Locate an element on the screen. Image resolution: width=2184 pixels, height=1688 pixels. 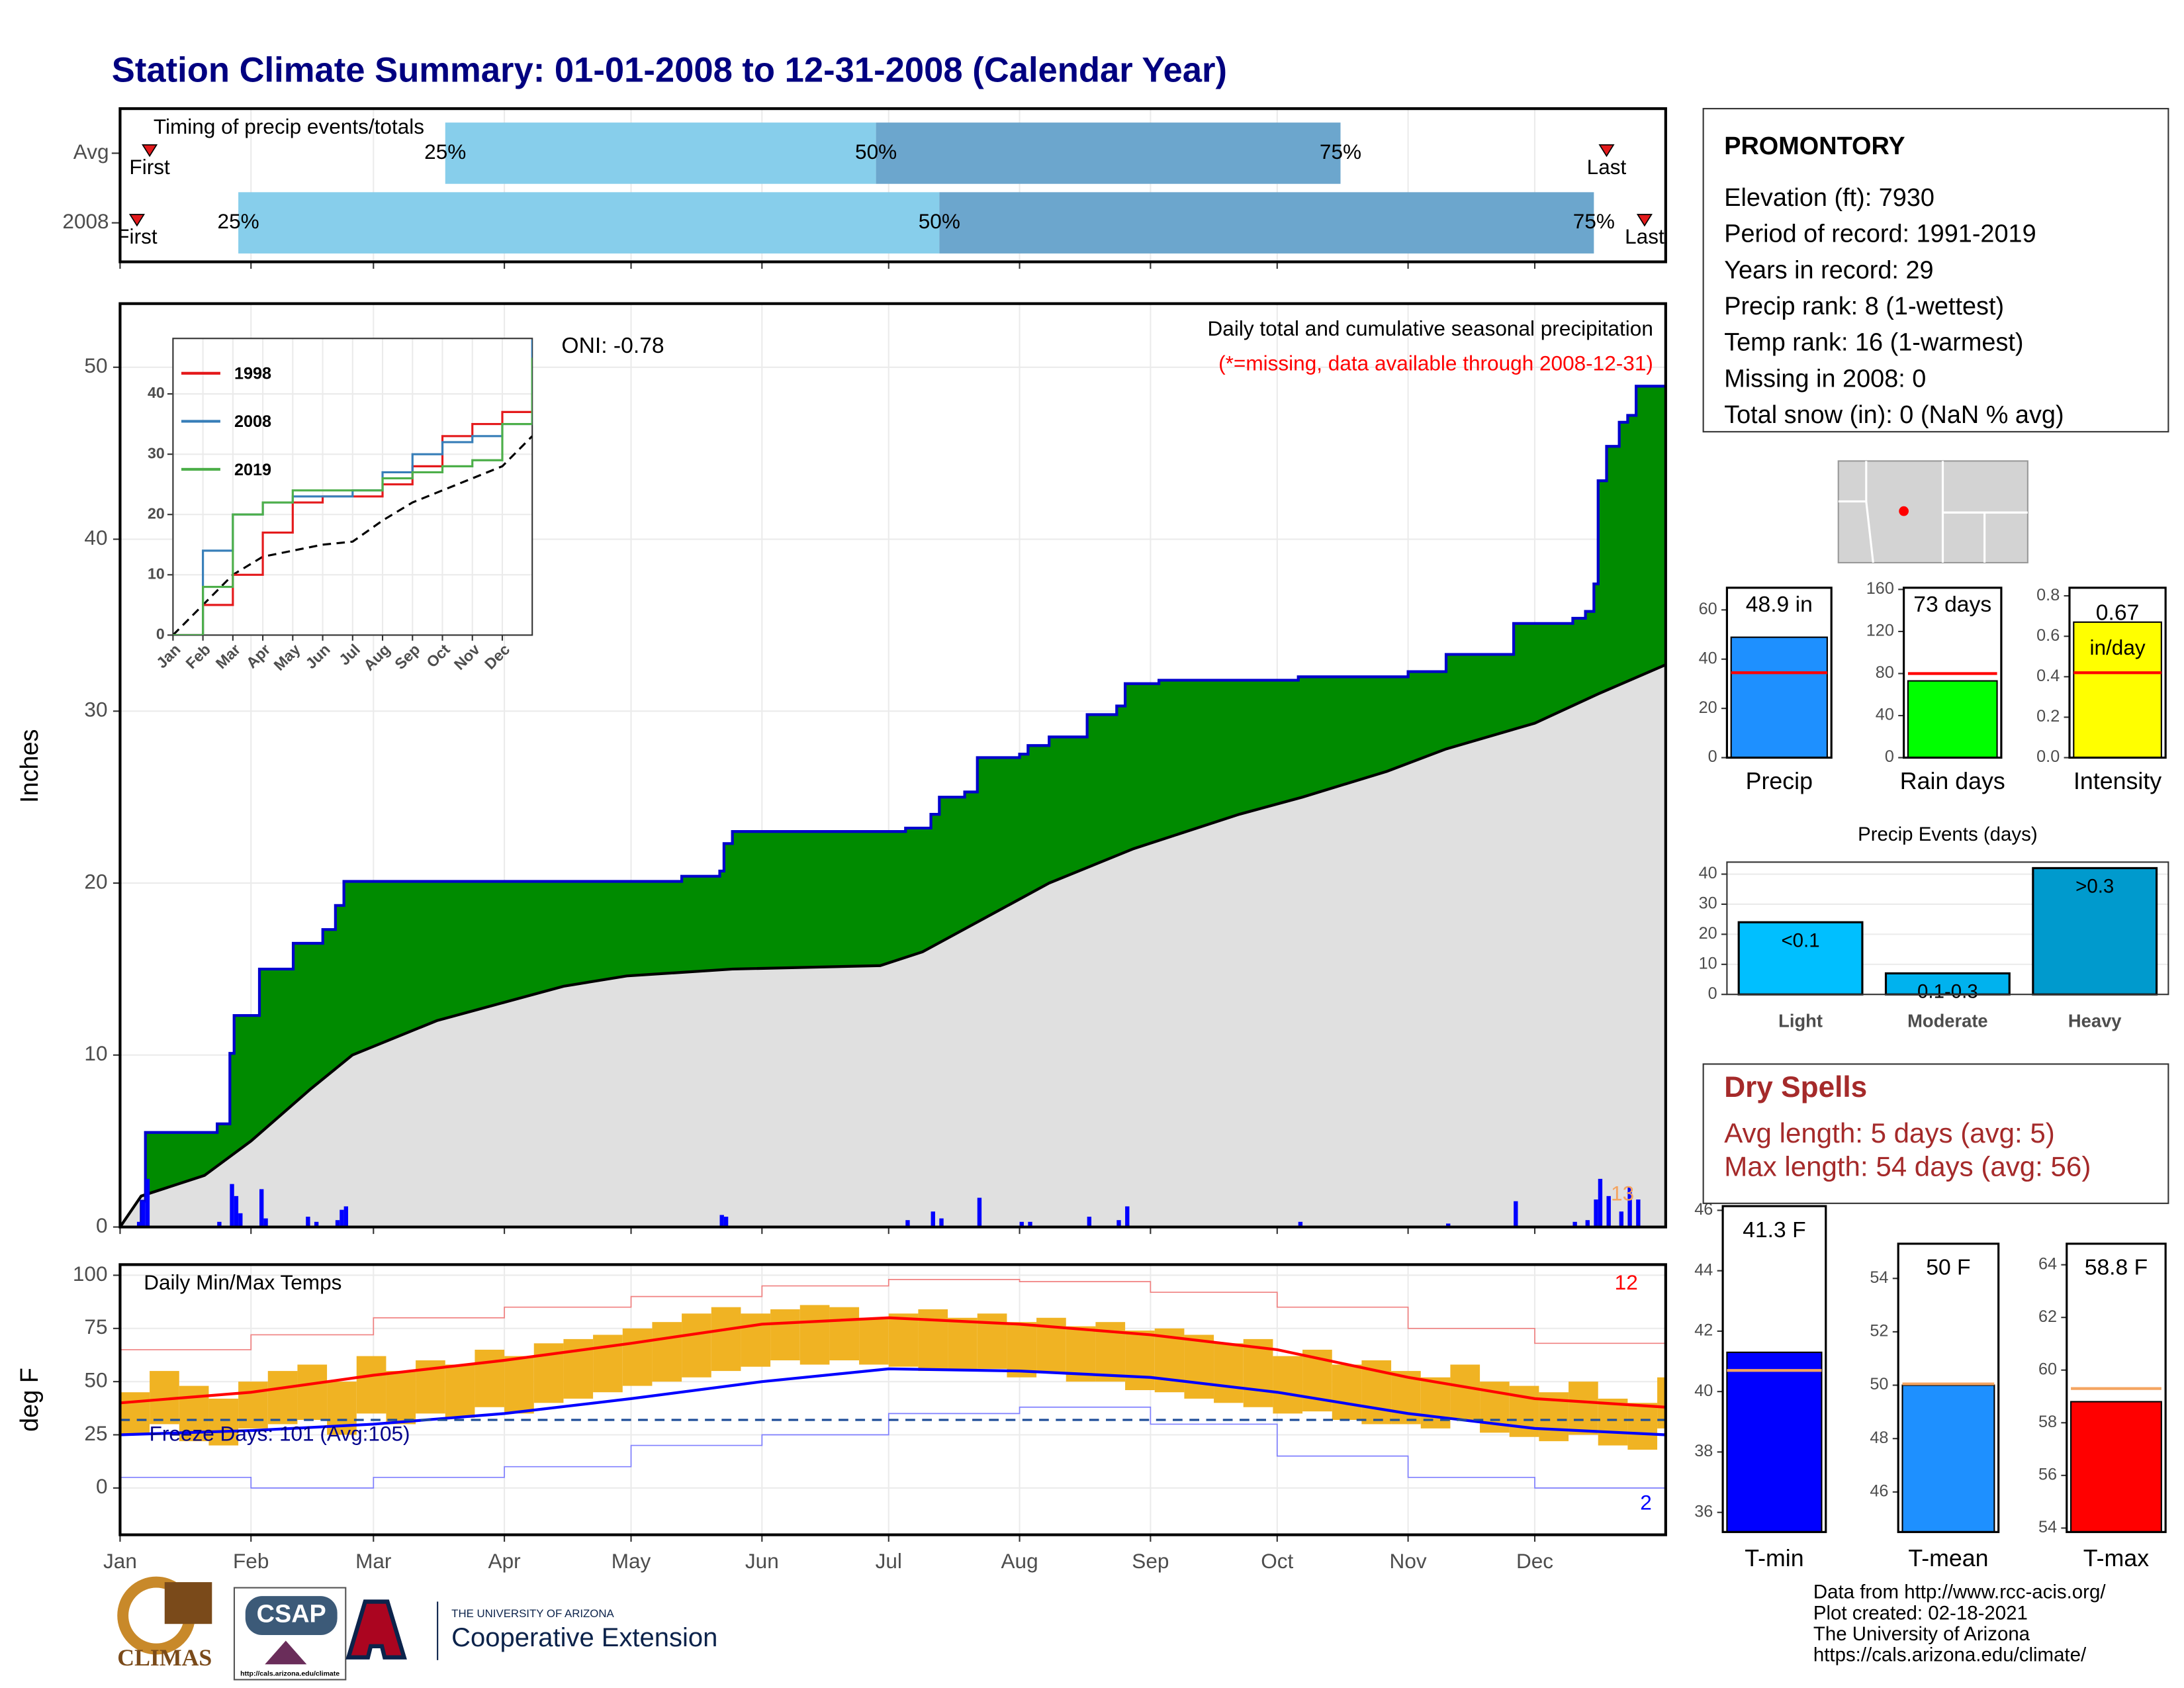
freeze-label: Freeze Days: 101 (Avg:105) is located at coordinates (280, 1433).